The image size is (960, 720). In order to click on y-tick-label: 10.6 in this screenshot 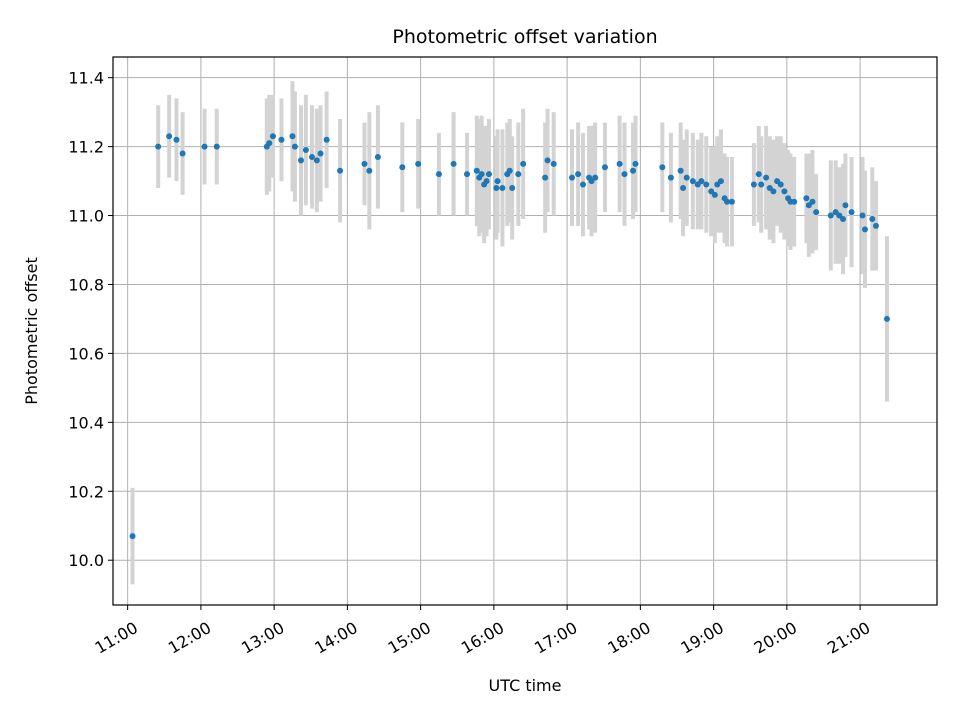, I will do `click(86, 353)`.